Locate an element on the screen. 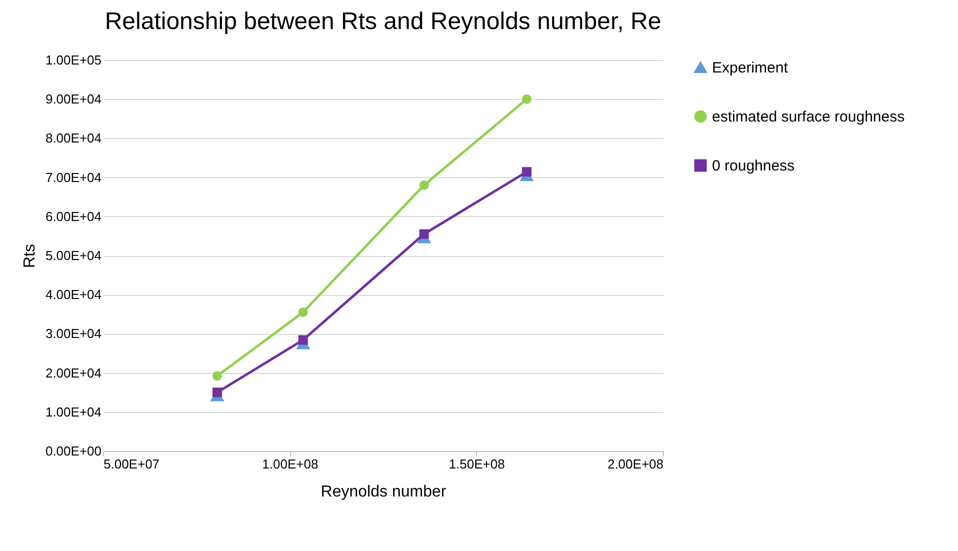 The width and height of the screenshot is (958, 551). y-tick-label: 1.00E+04 is located at coordinates (73, 412).